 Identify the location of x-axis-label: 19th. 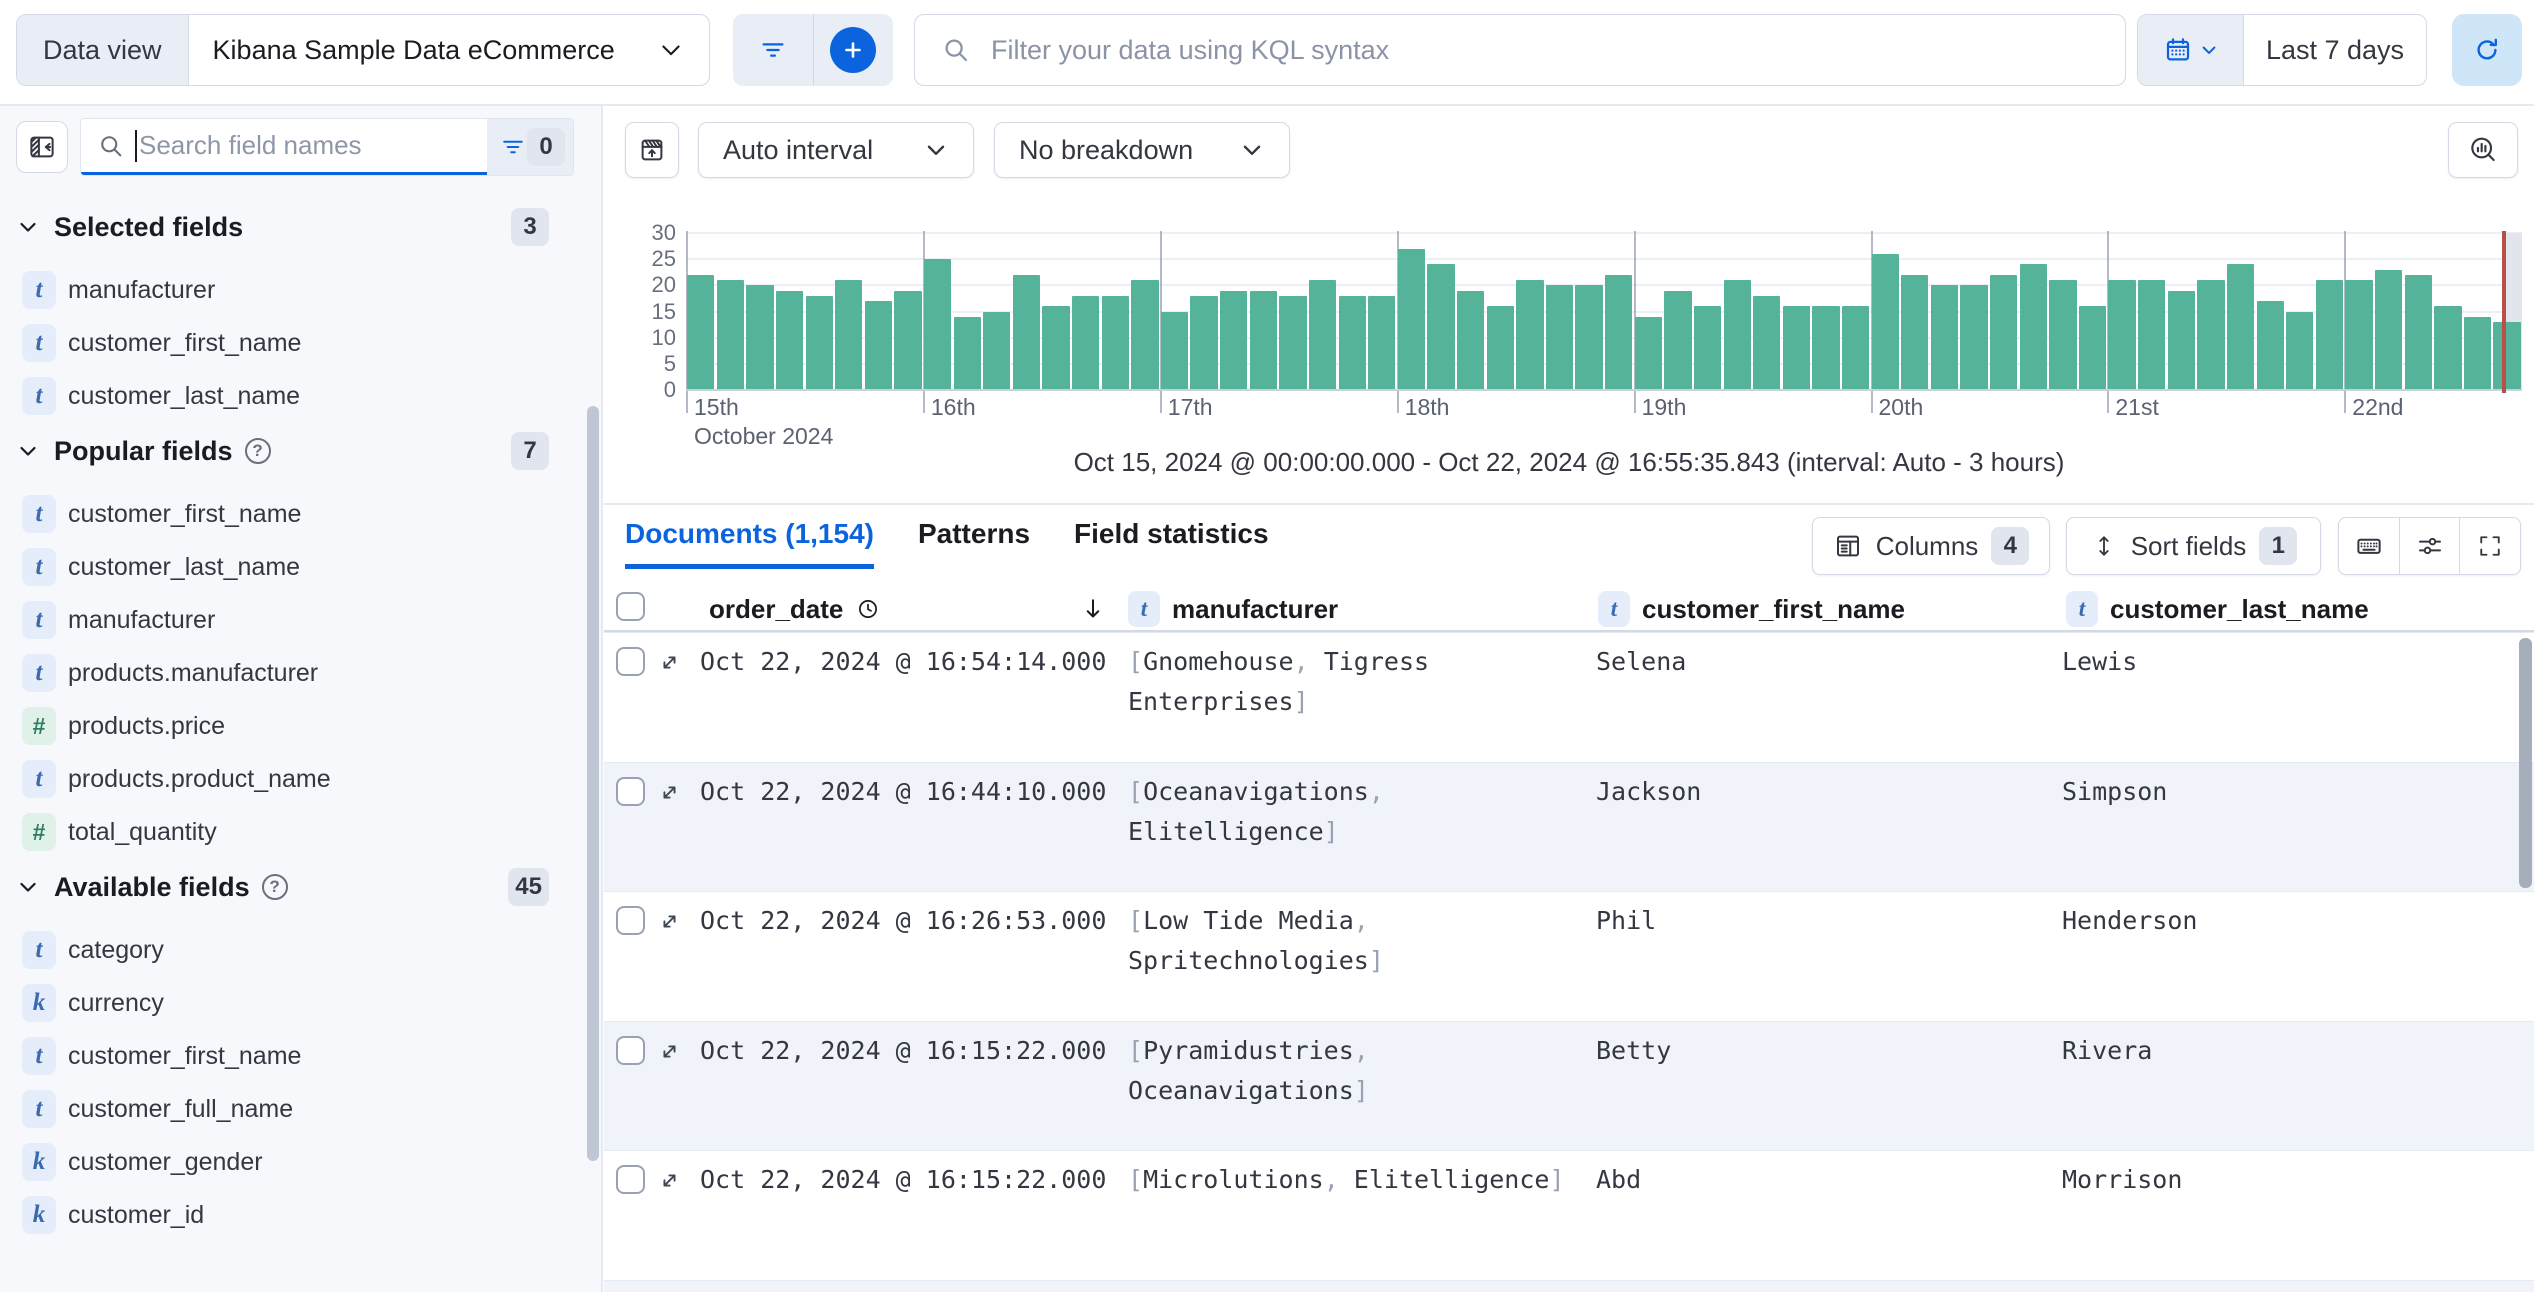
(1664, 407).